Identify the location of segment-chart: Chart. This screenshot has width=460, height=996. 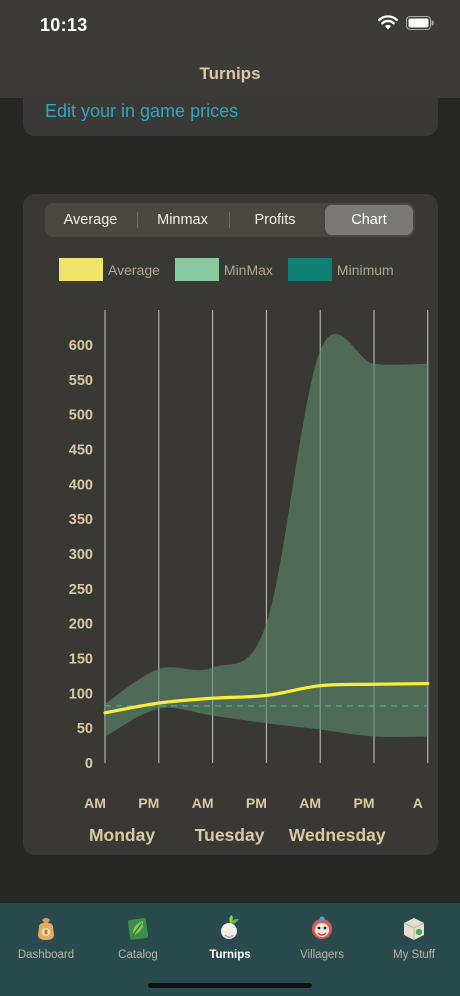
(369, 220).